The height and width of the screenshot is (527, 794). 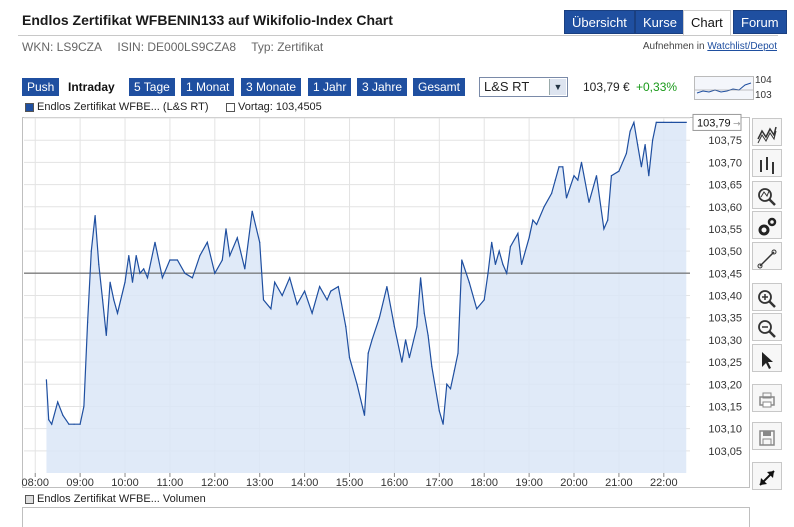 What do you see at coordinates (725, 252) in the screenshot?
I see `y-tick-label: 103,50` at bounding box center [725, 252].